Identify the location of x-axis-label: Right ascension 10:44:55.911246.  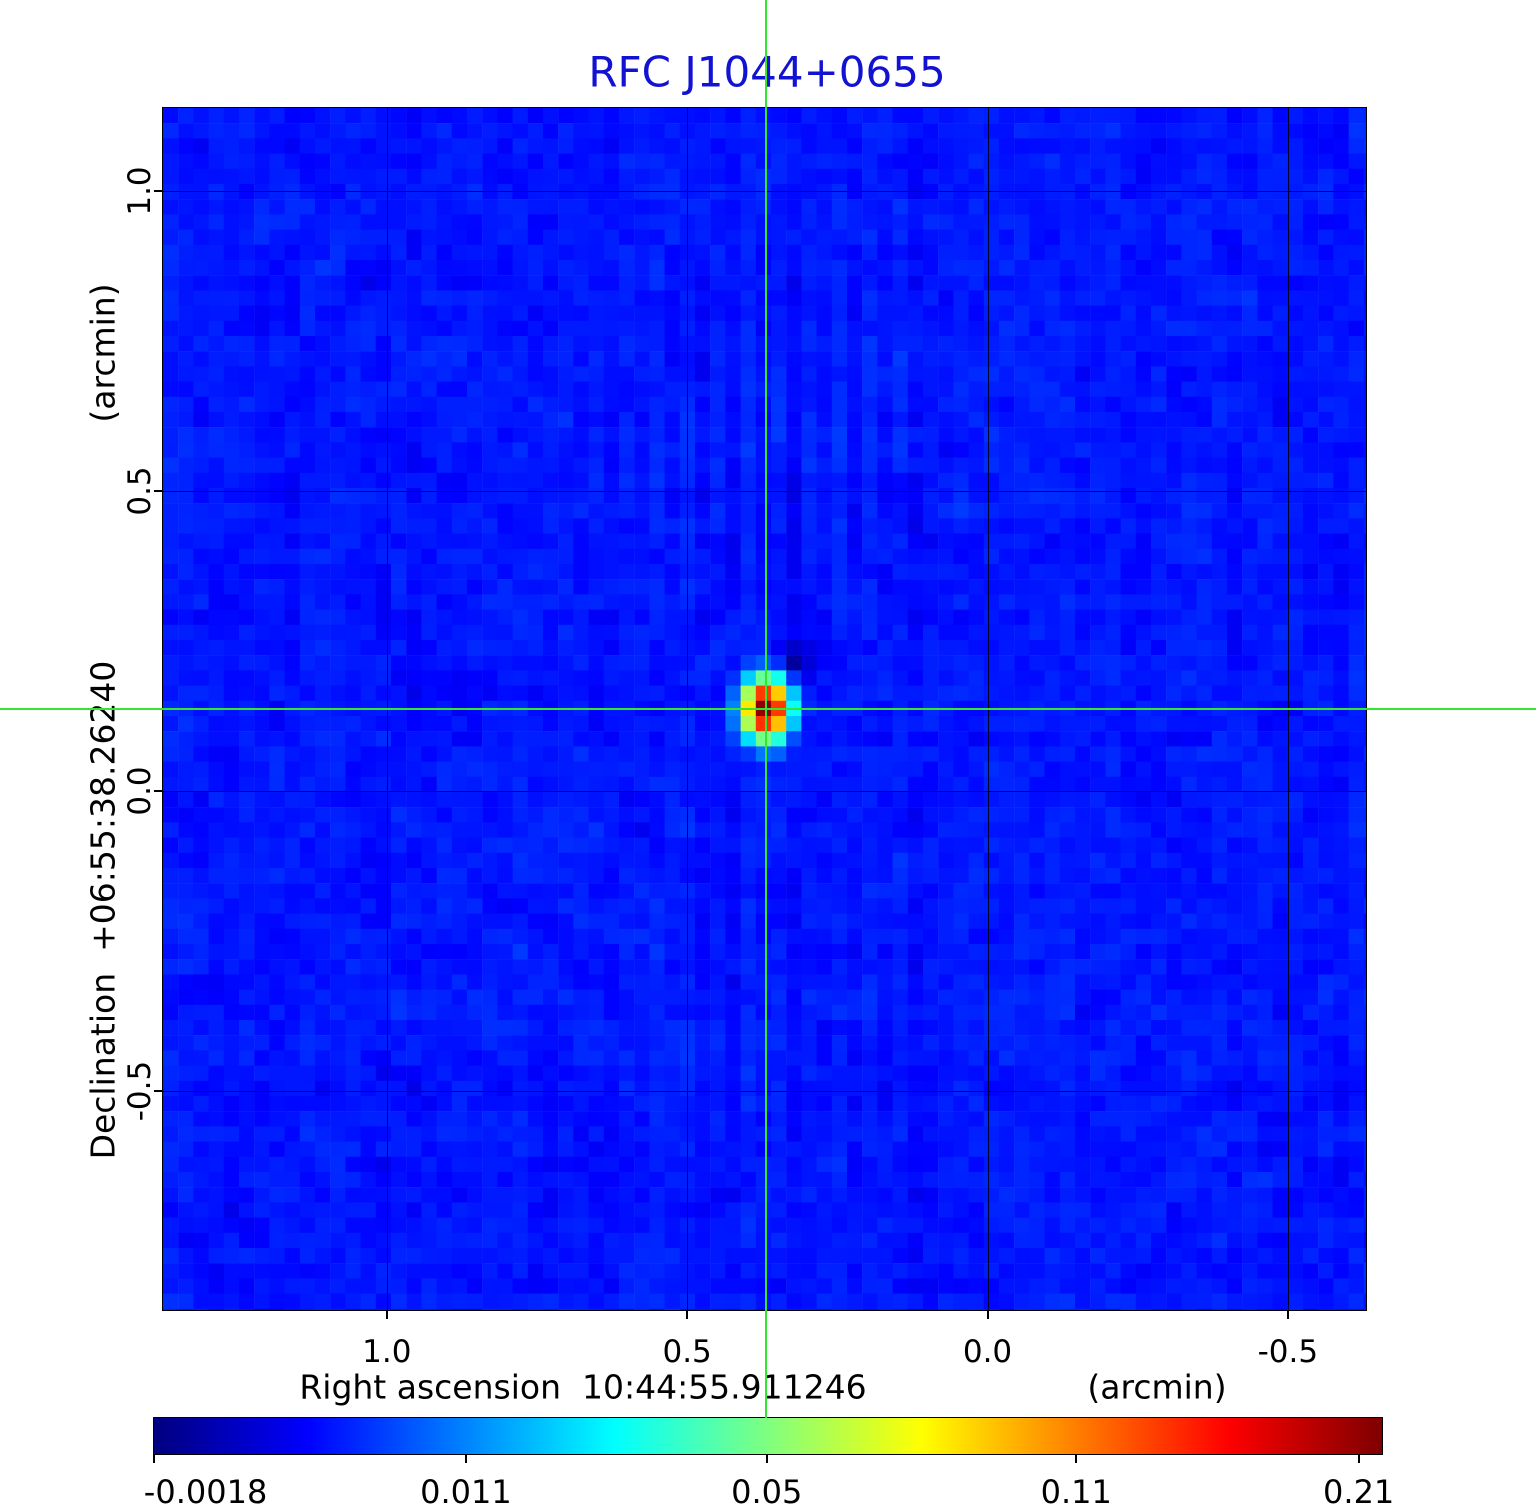
(583, 1387).